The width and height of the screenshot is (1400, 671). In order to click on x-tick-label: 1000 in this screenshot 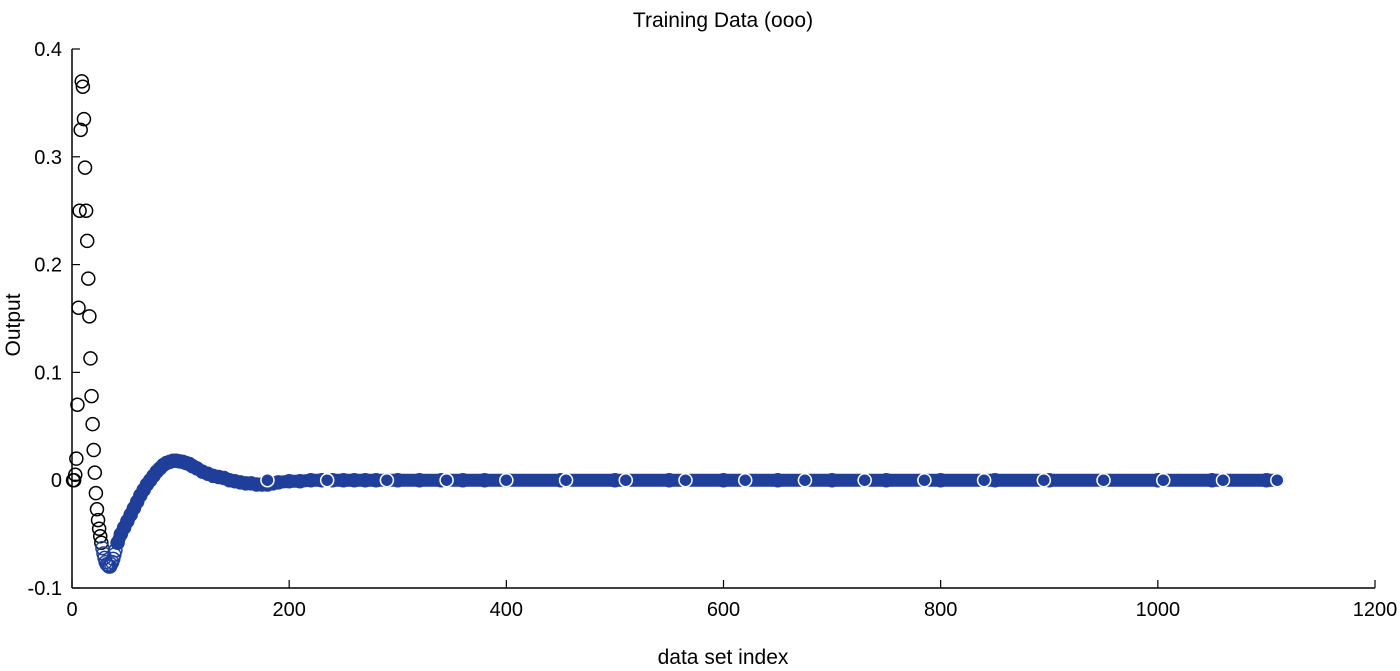, I will do `click(1158, 610)`.